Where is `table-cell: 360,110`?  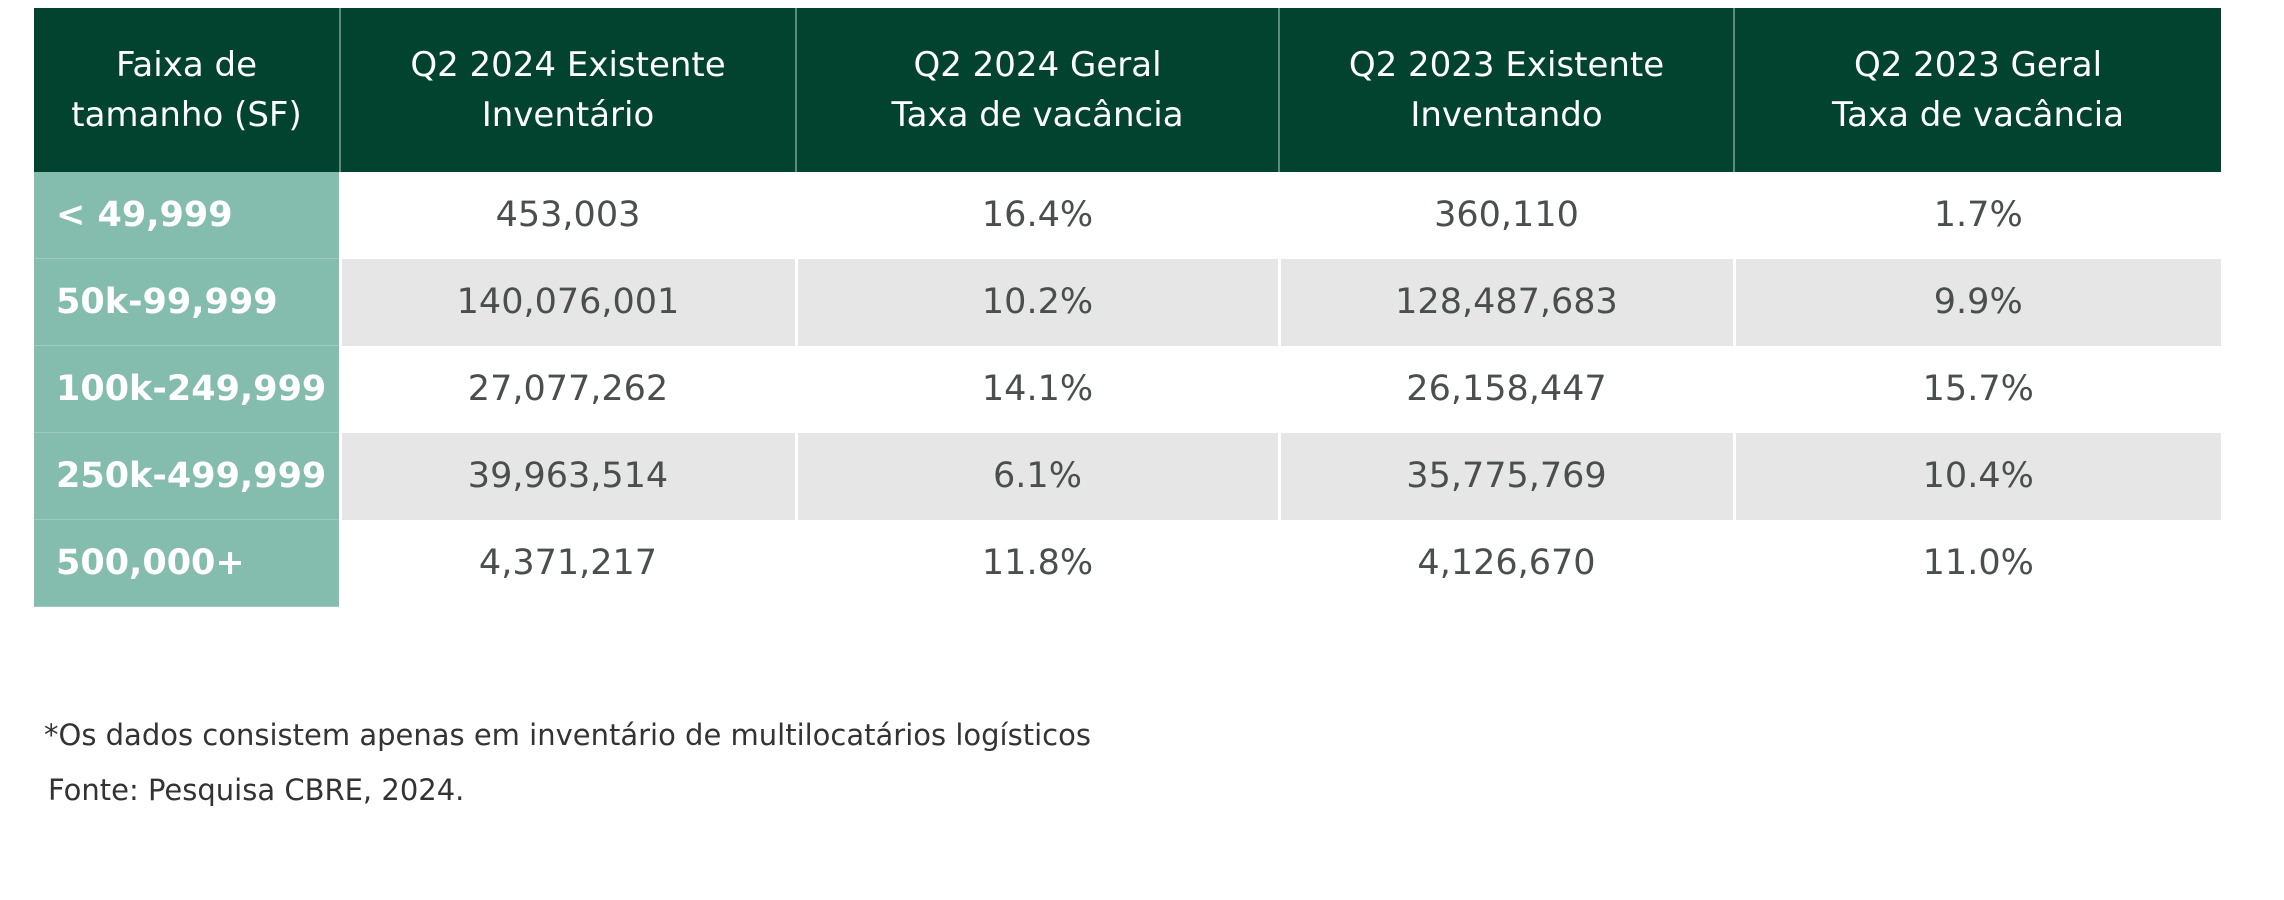
table-cell: 360,110 is located at coordinates (1505, 215).